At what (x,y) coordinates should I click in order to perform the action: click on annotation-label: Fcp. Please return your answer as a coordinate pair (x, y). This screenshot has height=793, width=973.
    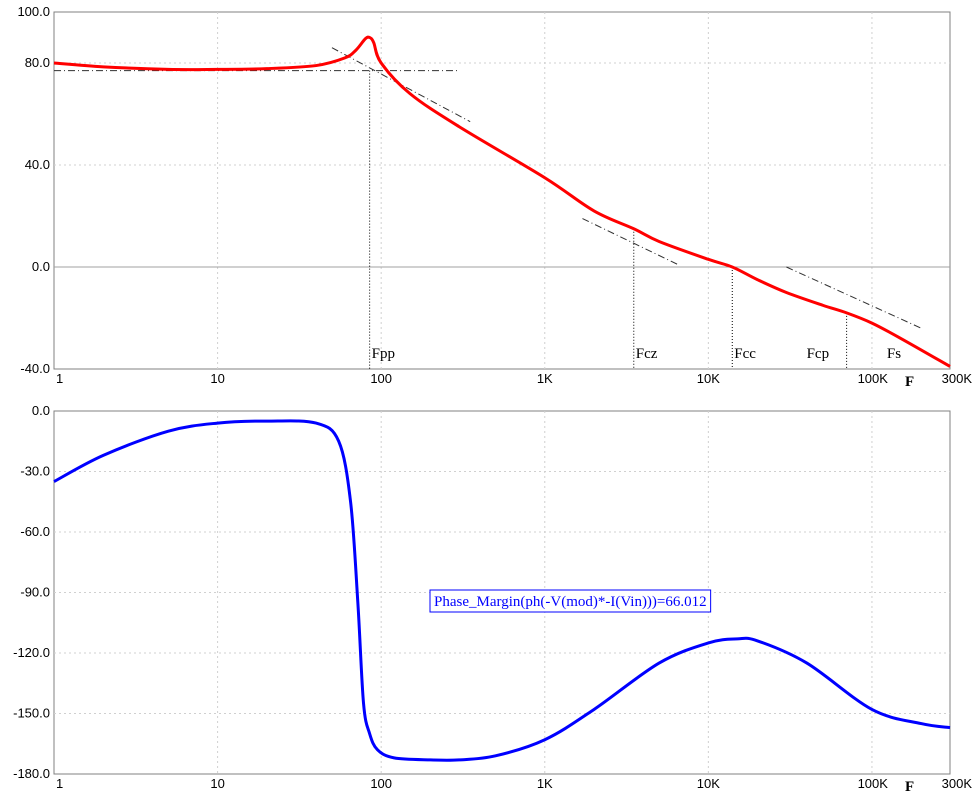
    Looking at the image, I should click on (818, 354).